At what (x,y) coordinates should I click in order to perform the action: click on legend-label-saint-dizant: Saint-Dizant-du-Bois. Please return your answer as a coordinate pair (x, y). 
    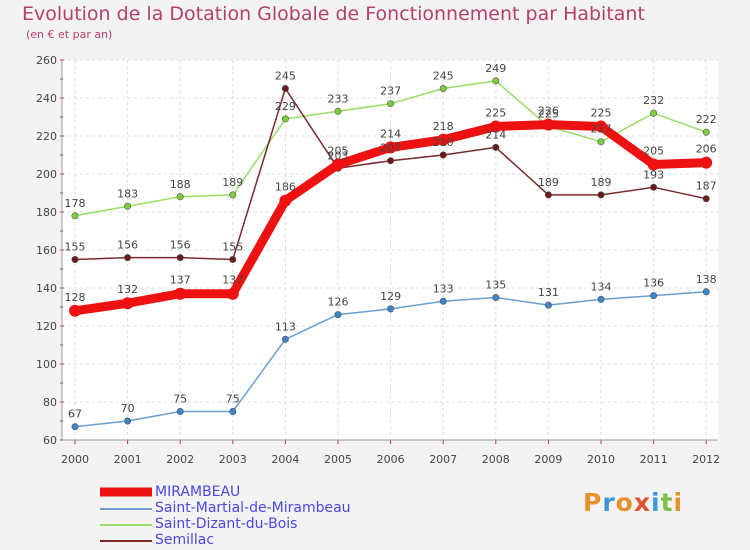
    Looking at the image, I should click on (226, 524).